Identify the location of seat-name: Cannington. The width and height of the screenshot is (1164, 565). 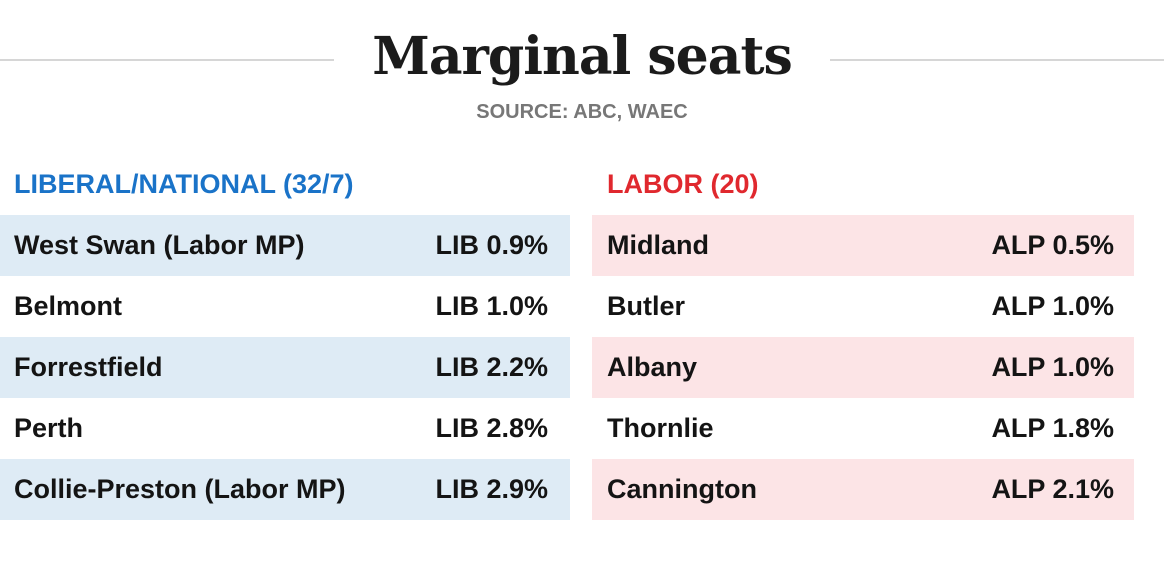
(682, 489).